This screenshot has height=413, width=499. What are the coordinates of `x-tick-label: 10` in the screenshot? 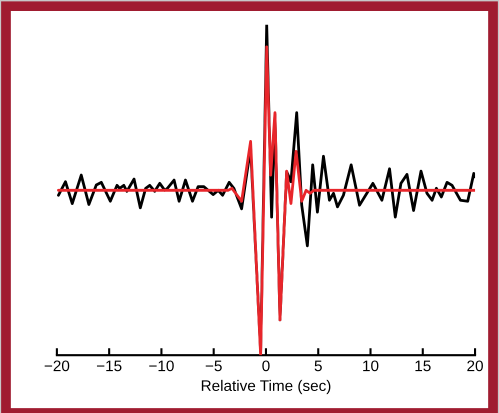 It's located at (370, 366).